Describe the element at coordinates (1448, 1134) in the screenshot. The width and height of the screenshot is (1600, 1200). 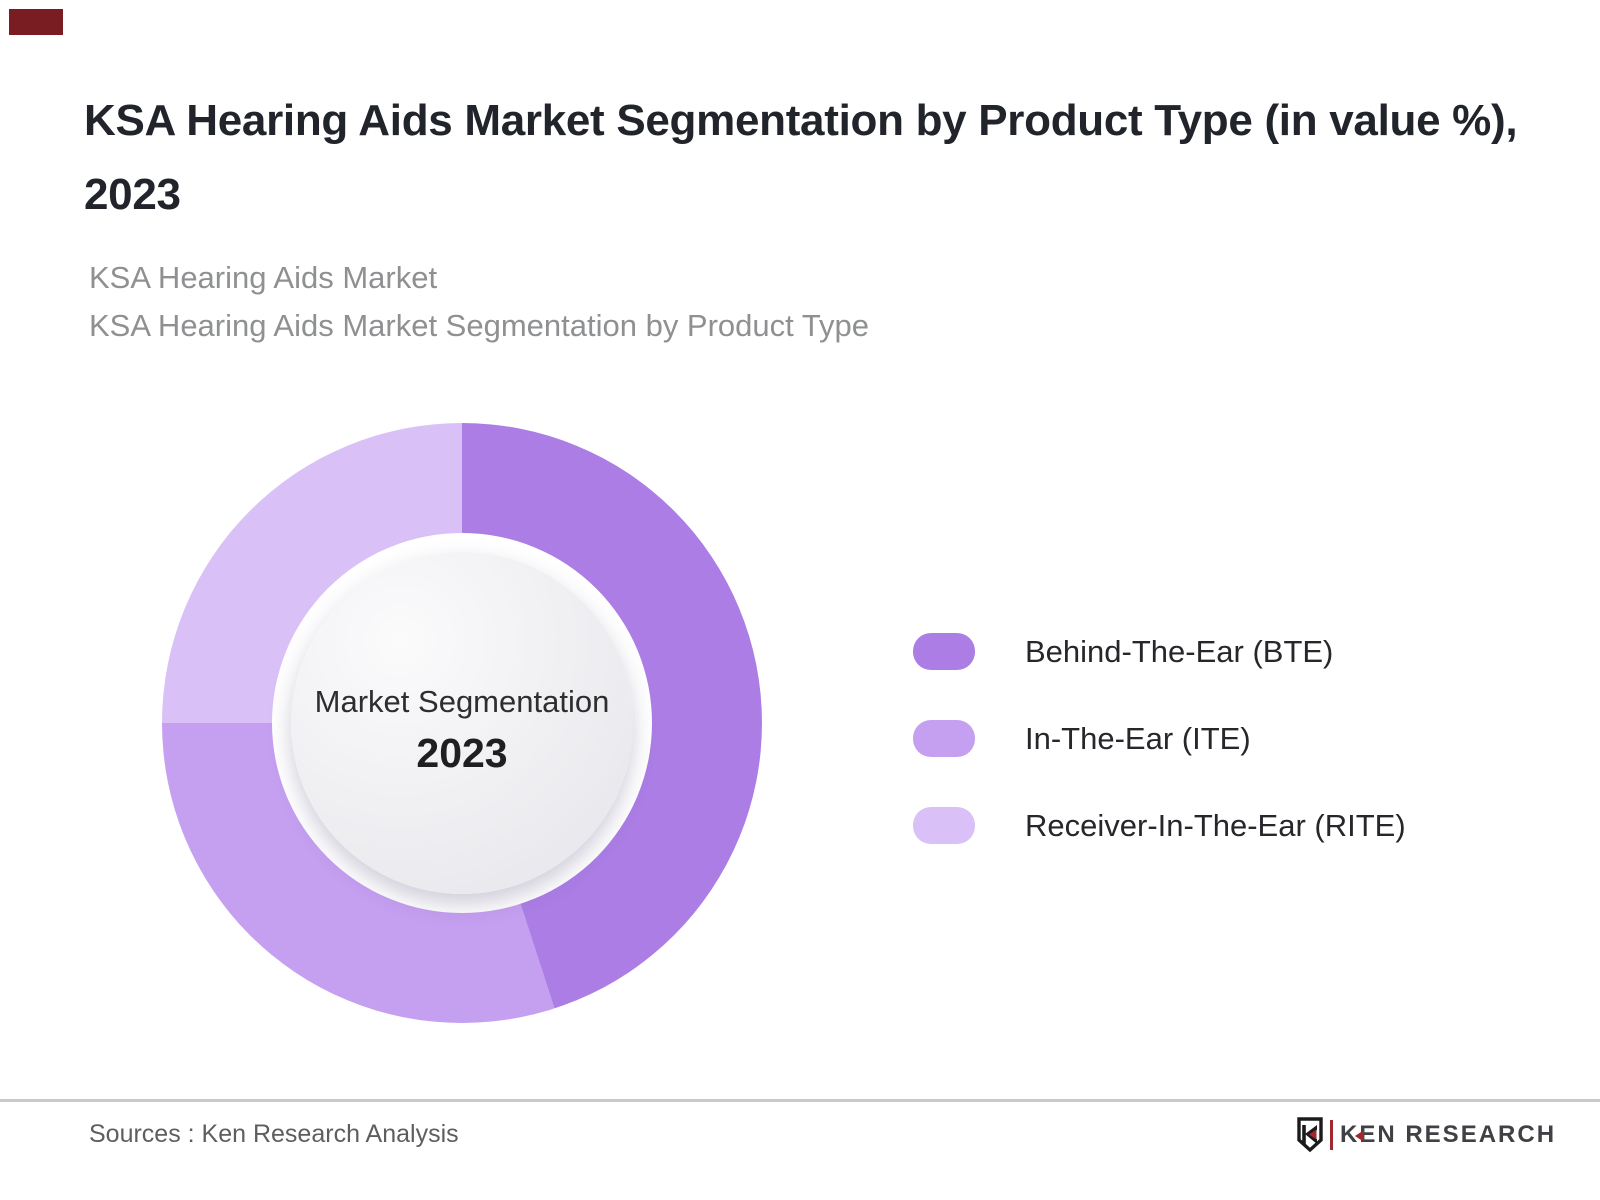
I see `brand-name: KEN RESEARCH` at that location.